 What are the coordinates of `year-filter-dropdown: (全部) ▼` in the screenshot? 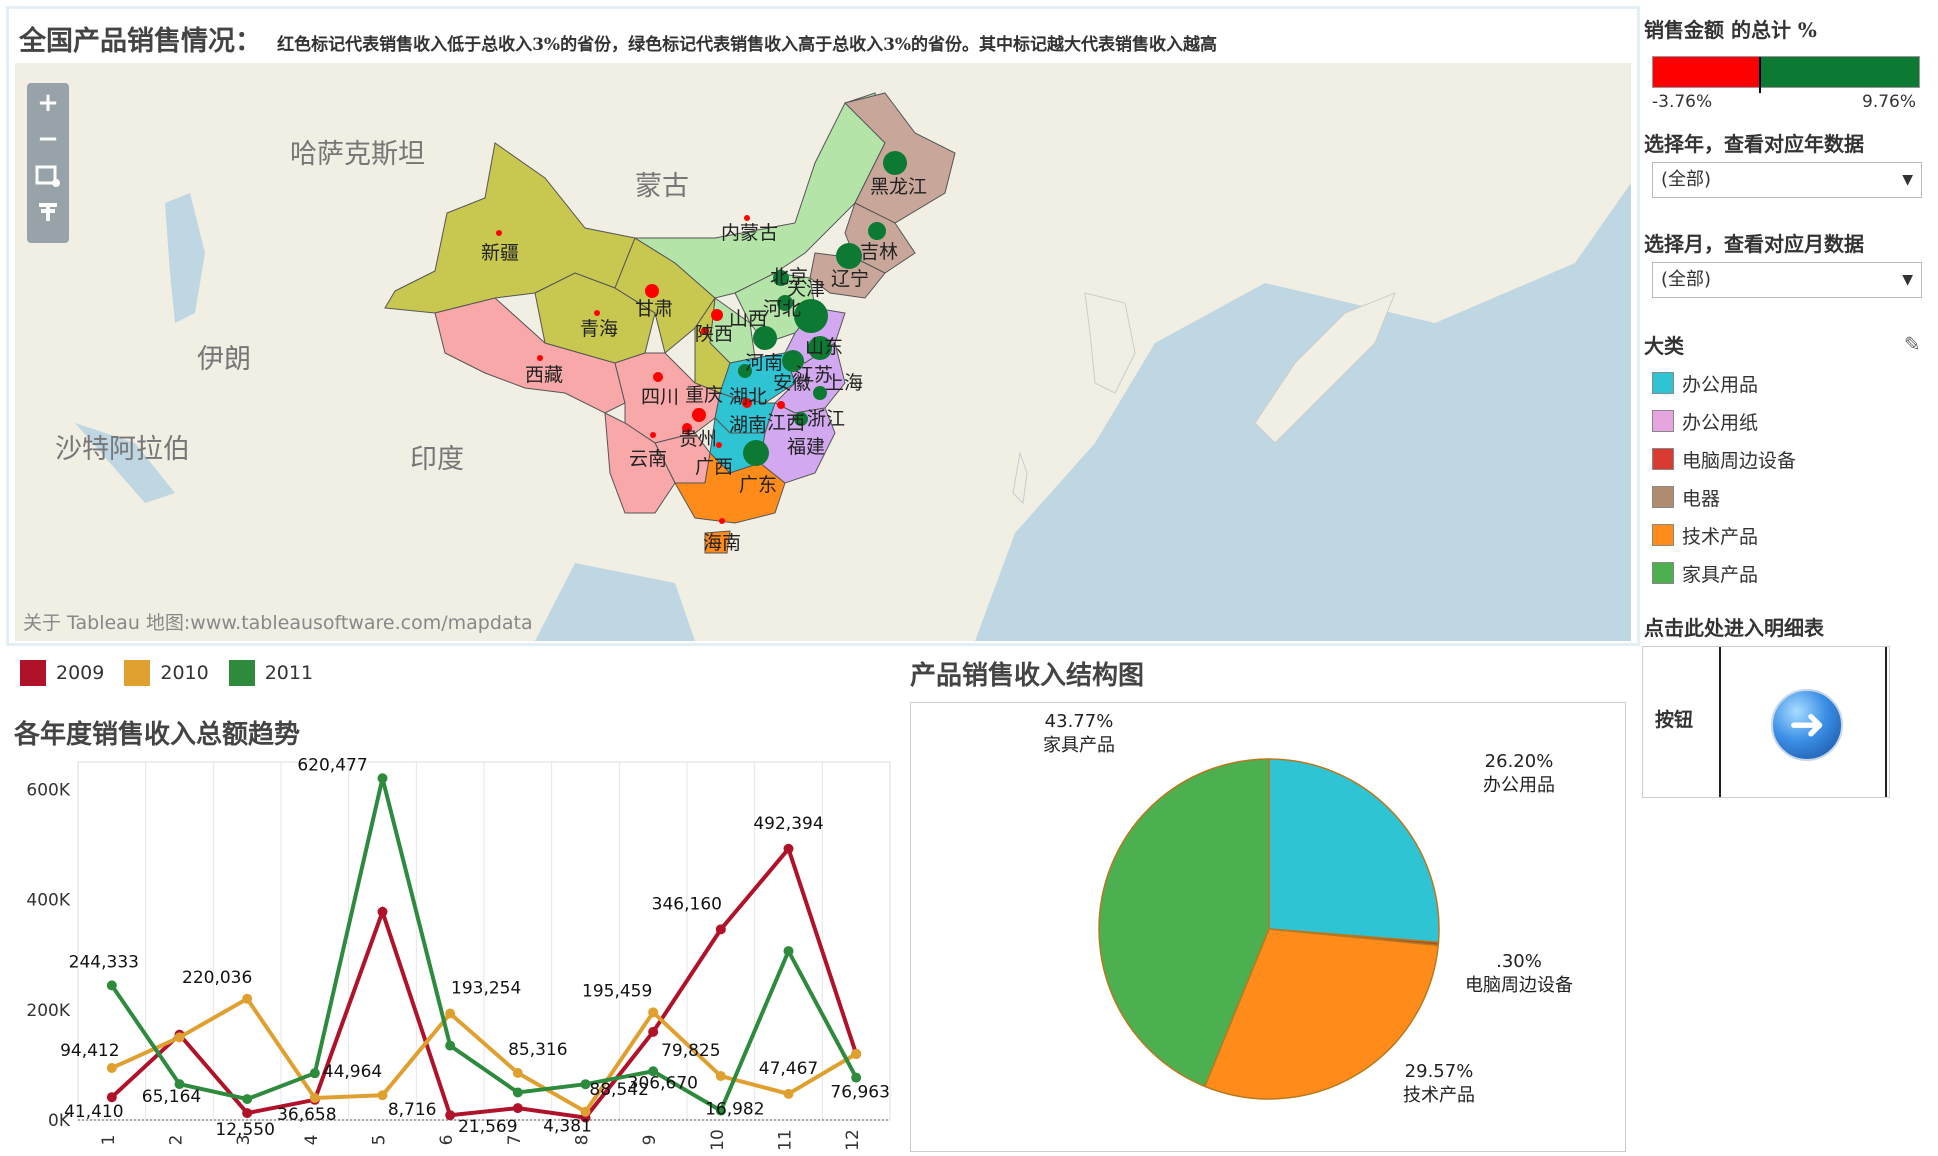 It's located at (1787, 180).